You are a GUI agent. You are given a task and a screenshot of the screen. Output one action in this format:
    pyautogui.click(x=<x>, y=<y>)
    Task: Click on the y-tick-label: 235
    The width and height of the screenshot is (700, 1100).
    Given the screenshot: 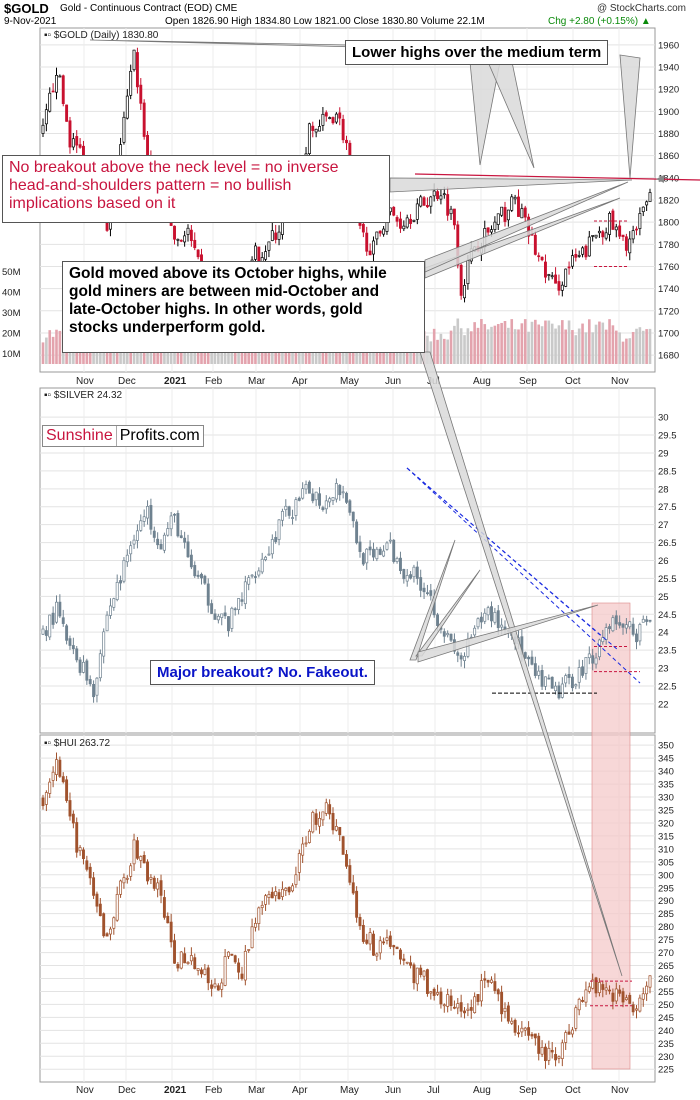 What is the action you would take?
    pyautogui.click(x=666, y=1044)
    